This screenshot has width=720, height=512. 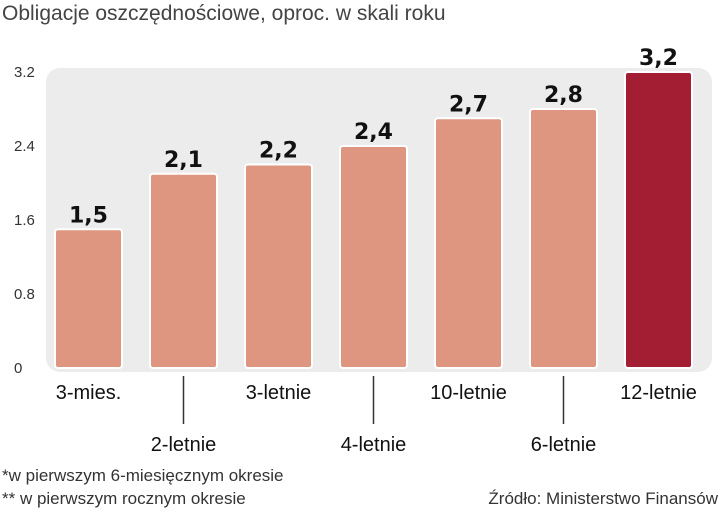 I want to click on bar-value-label: 2,4, so click(x=373, y=132).